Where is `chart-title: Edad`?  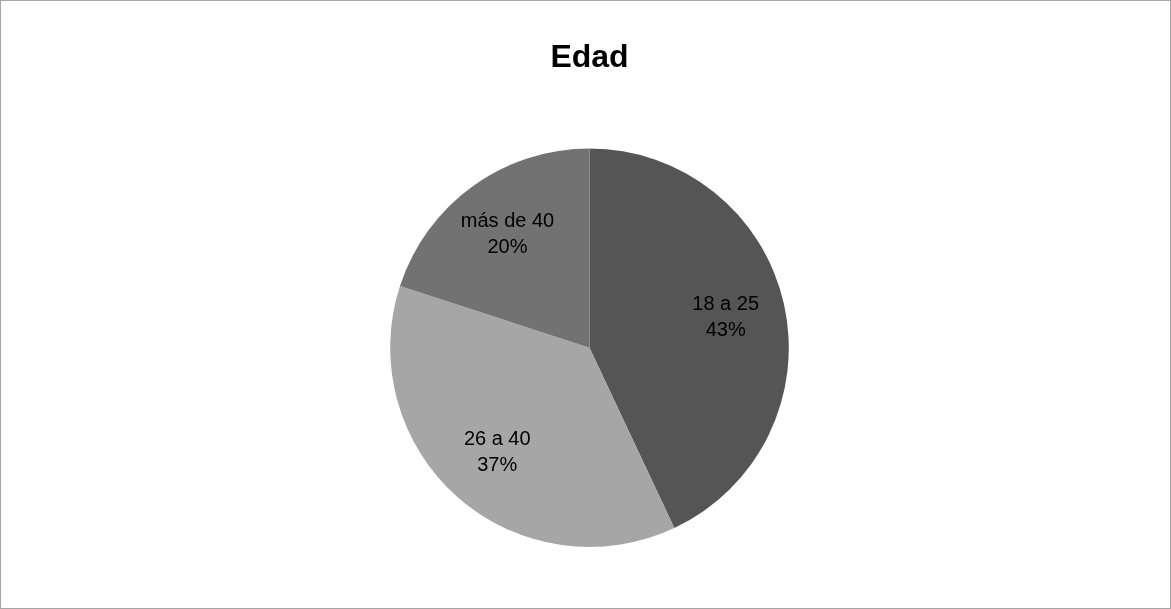
chart-title: Edad is located at coordinates (589, 56).